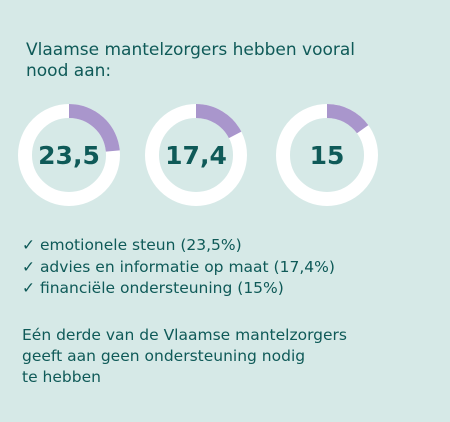 The height and width of the screenshot is (422, 450). I want to click on list-item: ✓ financiële ondersteuning (15%), so click(178, 289).